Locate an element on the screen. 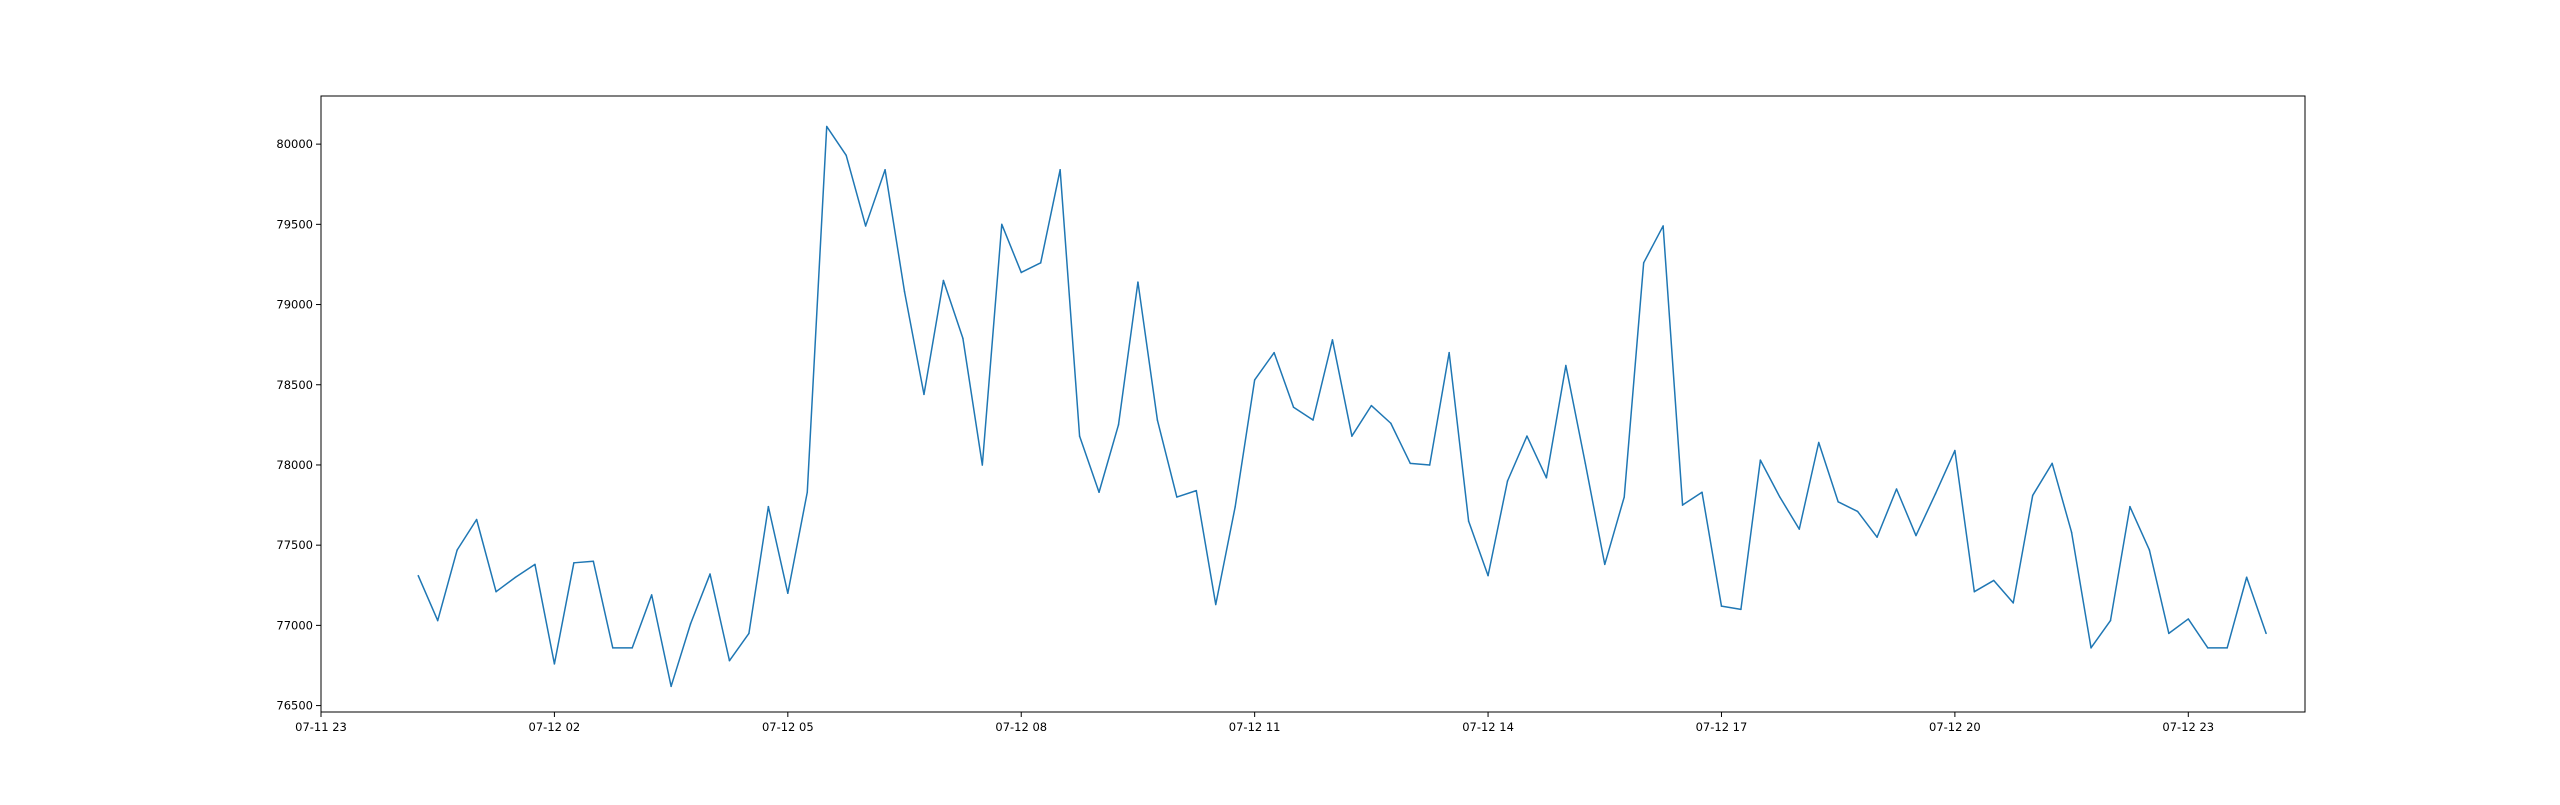 Image resolution: width=2560 pixels, height=805 pixels. x-tick-label: 07-12 23 is located at coordinates (2188, 727).